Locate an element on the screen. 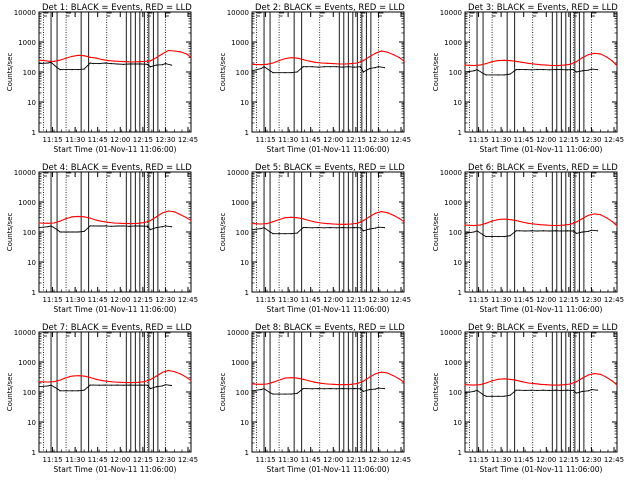 The height and width of the screenshot is (480, 640). y-tick-label: 1 is located at coordinates (34, 453).